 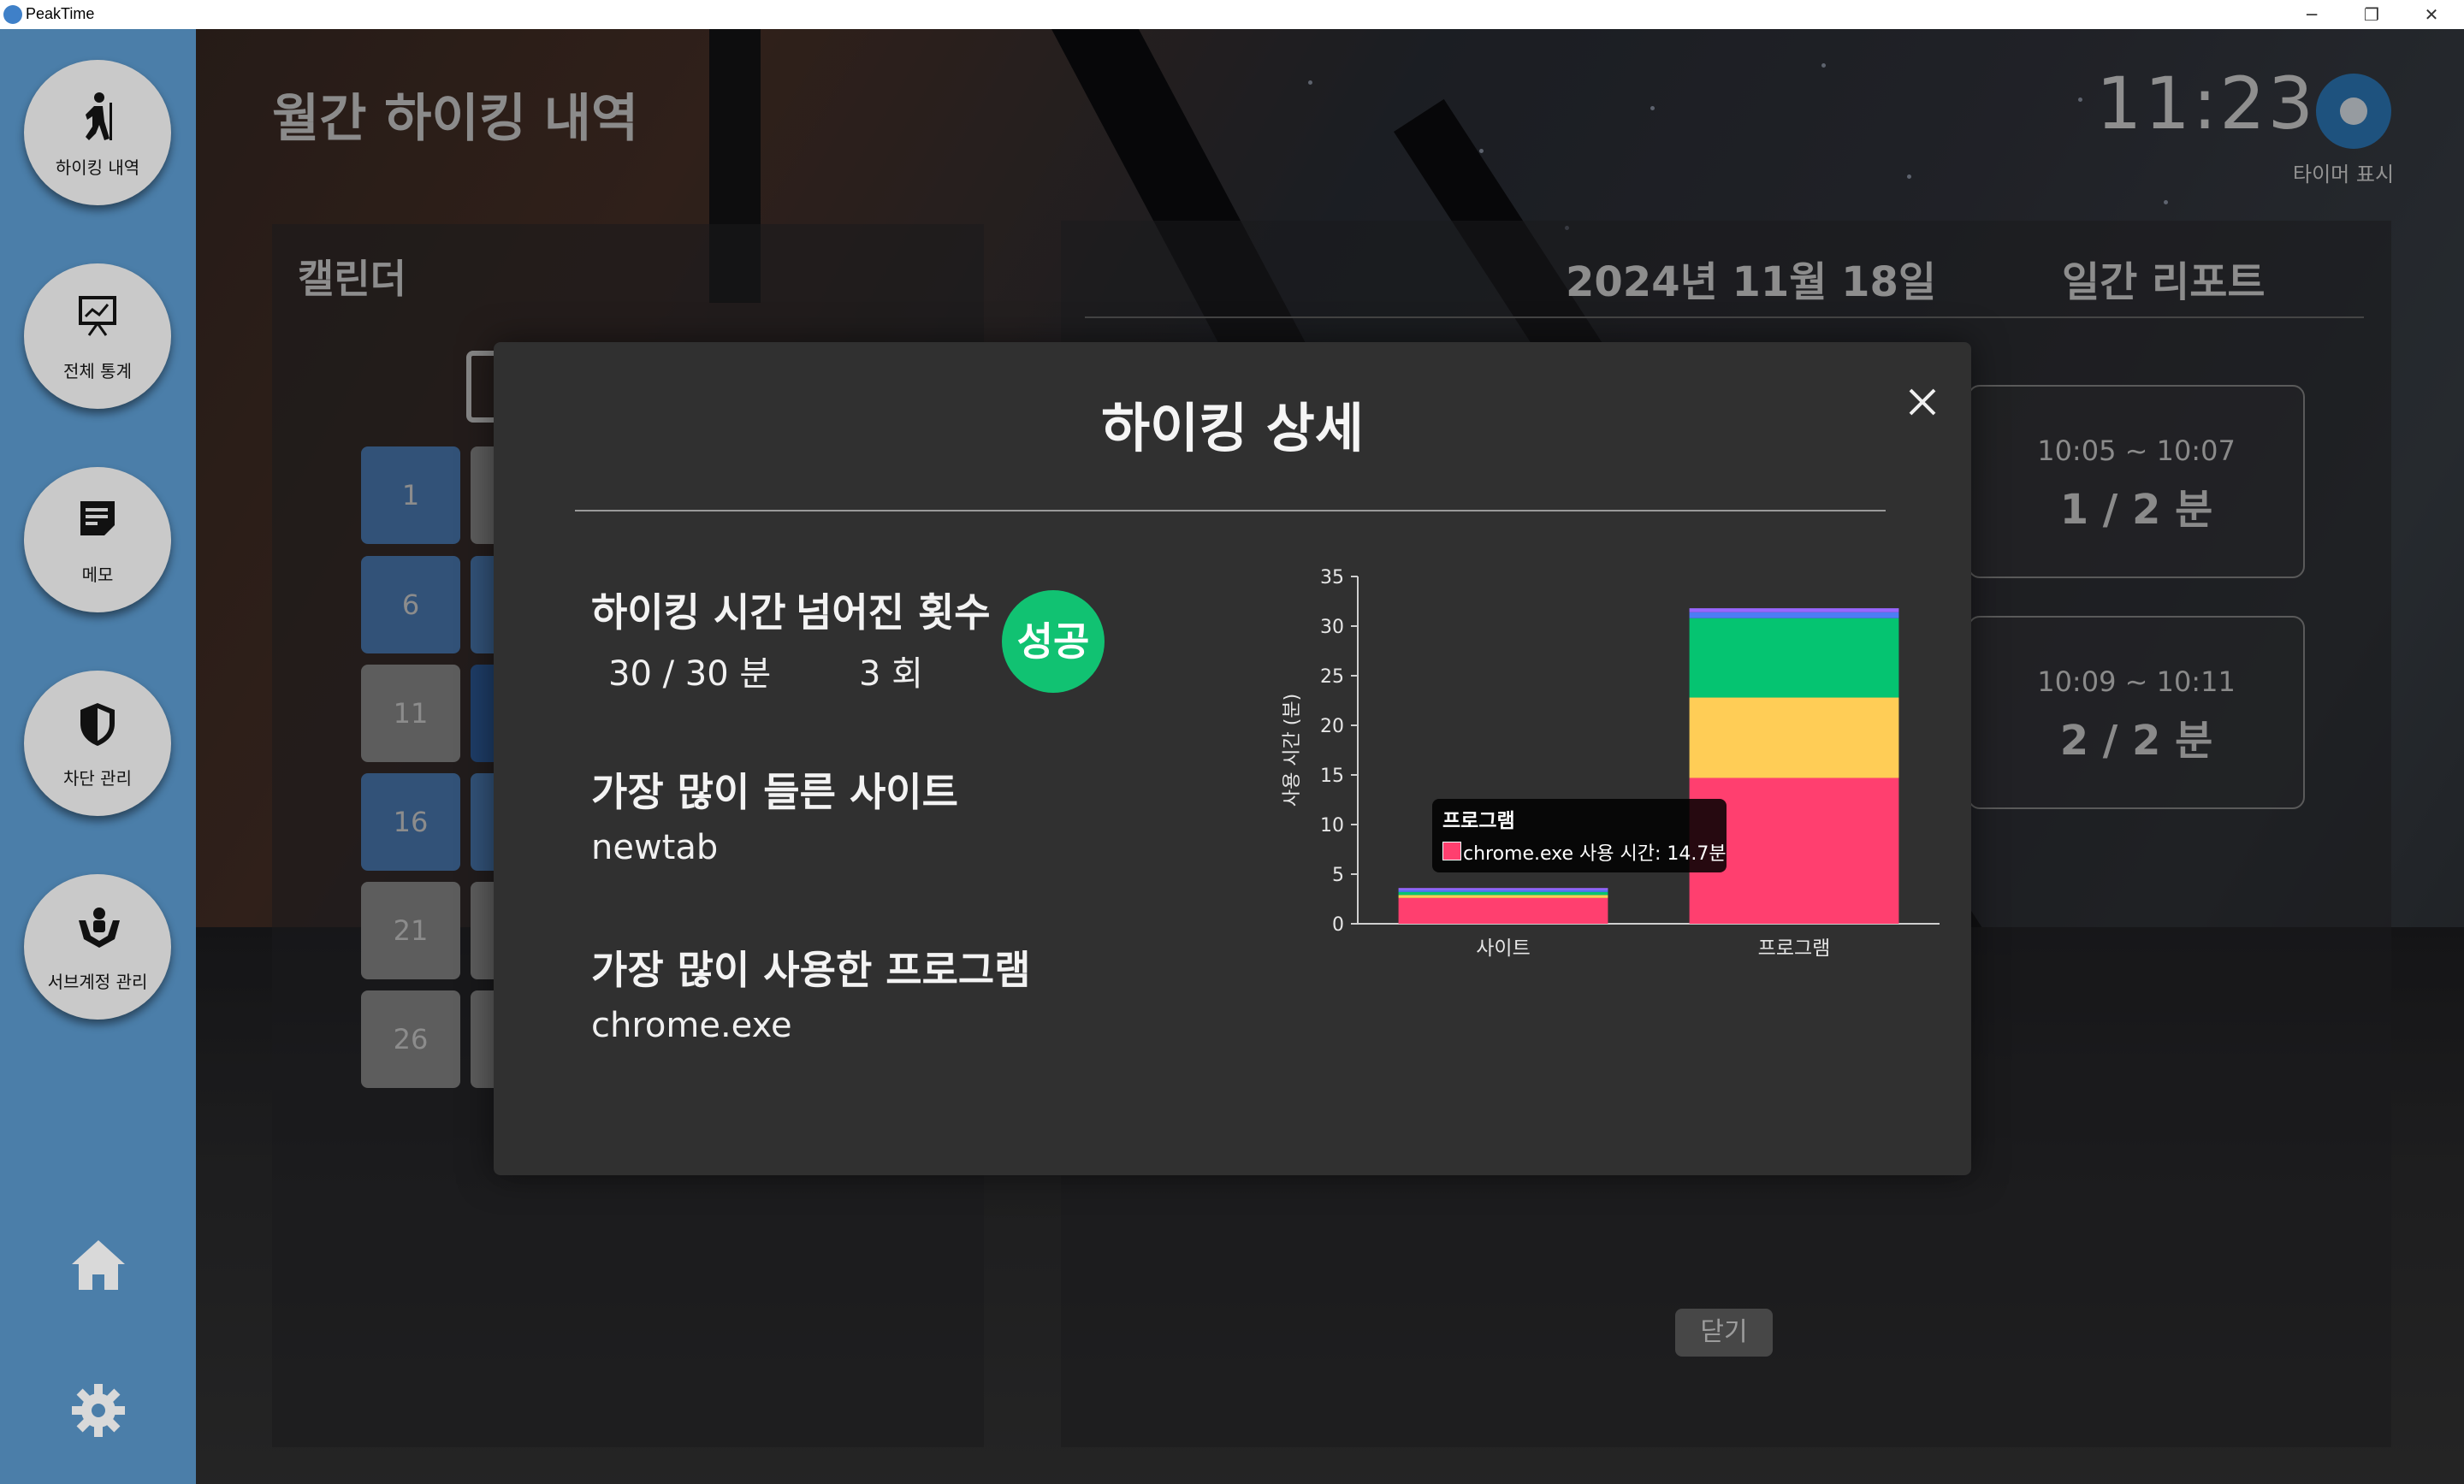 What do you see at coordinates (688, 612) in the screenshot?
I see `hiking-time-label: 하이킹 시간` at bounding box center [688, 612].